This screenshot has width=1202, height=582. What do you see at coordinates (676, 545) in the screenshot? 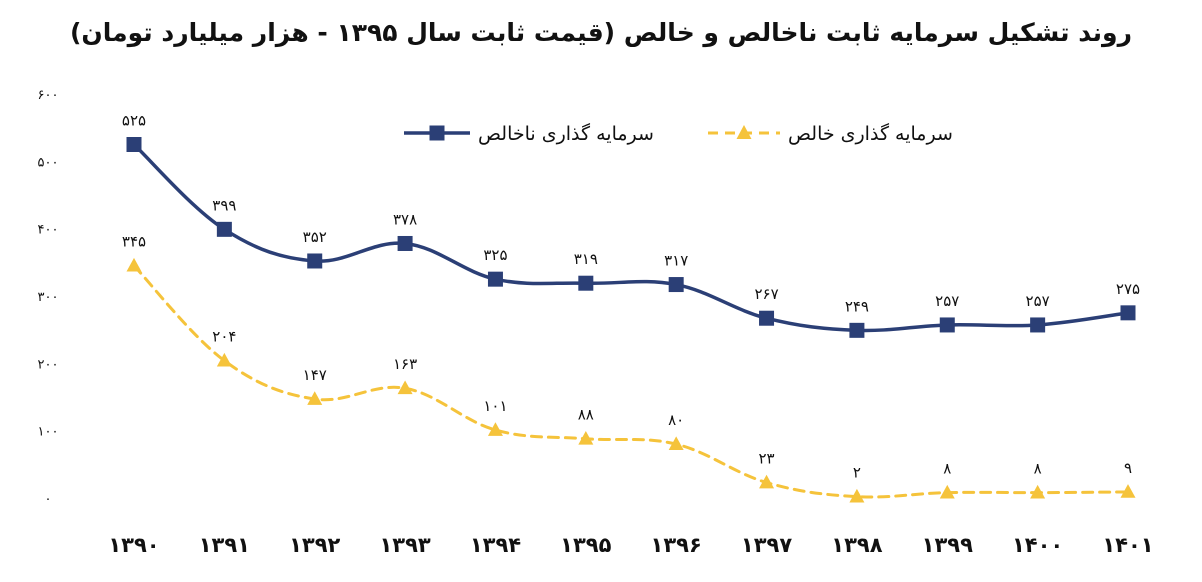
I see `x-tick-label: ۱۳۹۶` at bounding box center [676, 545].